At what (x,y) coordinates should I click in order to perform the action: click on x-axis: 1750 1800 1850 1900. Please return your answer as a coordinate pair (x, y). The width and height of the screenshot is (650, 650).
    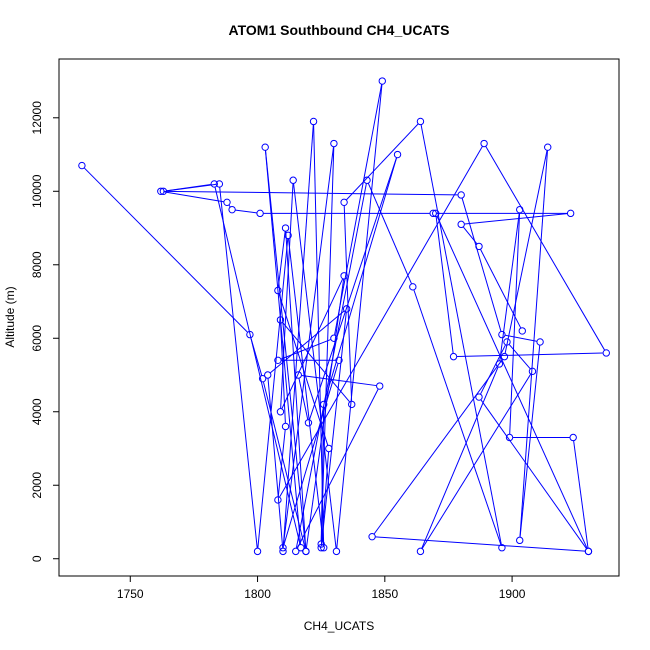
    Looking at the image, I should click on (321, 588).